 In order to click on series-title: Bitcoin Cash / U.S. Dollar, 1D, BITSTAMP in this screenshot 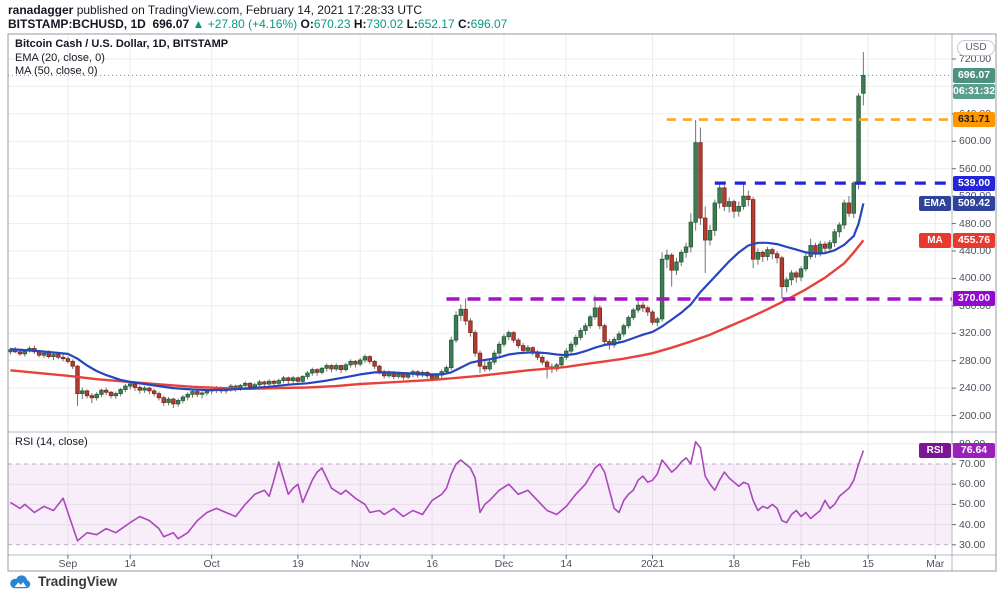, I will do `click(122, 44)`.